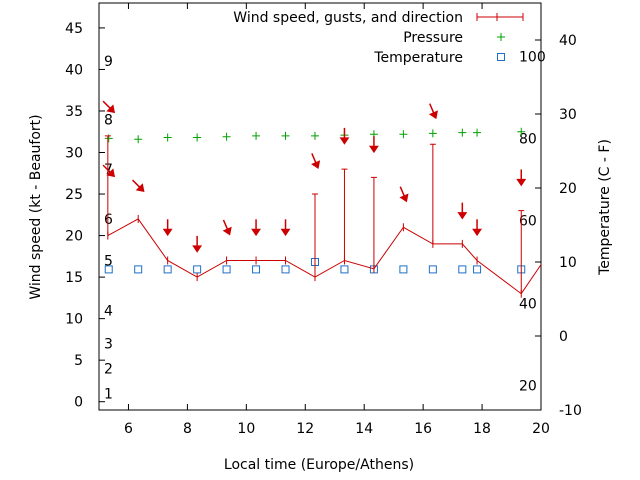 The width and height of the screenshot is (640, 480). Describe the element at coordinates (108, 220) in the screenshot. I see `beaufort-label: 6` at that location.